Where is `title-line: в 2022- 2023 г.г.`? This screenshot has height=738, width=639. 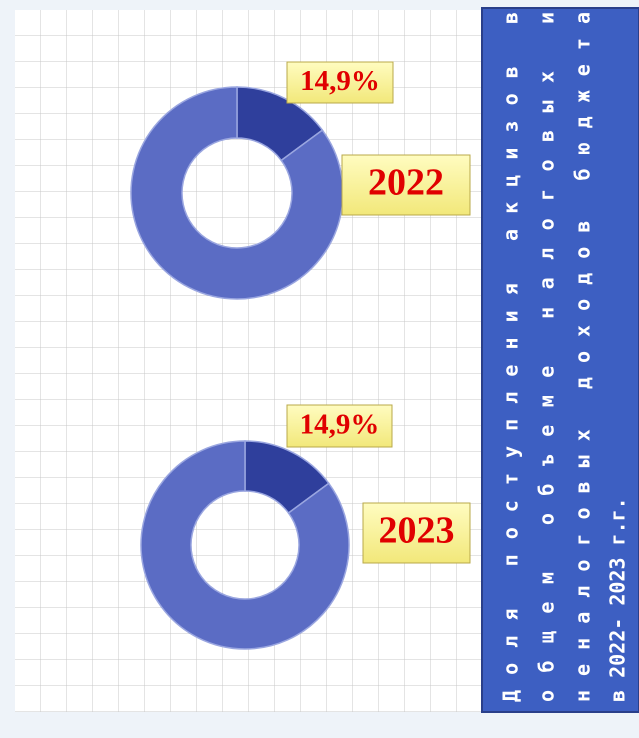 title-line: в 2022- 2023 г.г. is located at coordinates (618, 599).